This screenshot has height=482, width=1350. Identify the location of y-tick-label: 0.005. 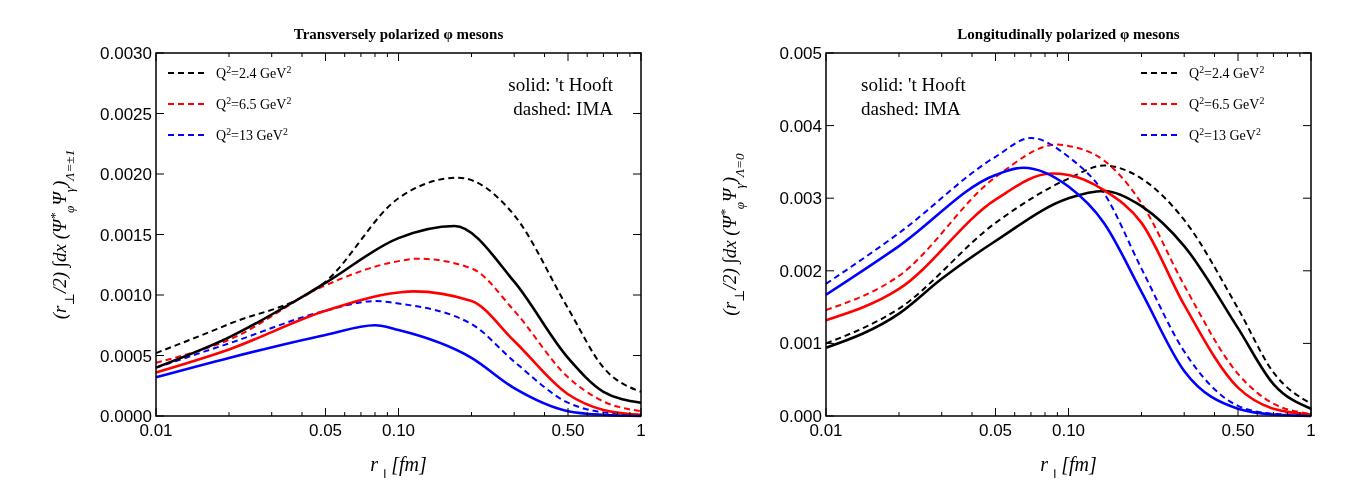
(800, 53).